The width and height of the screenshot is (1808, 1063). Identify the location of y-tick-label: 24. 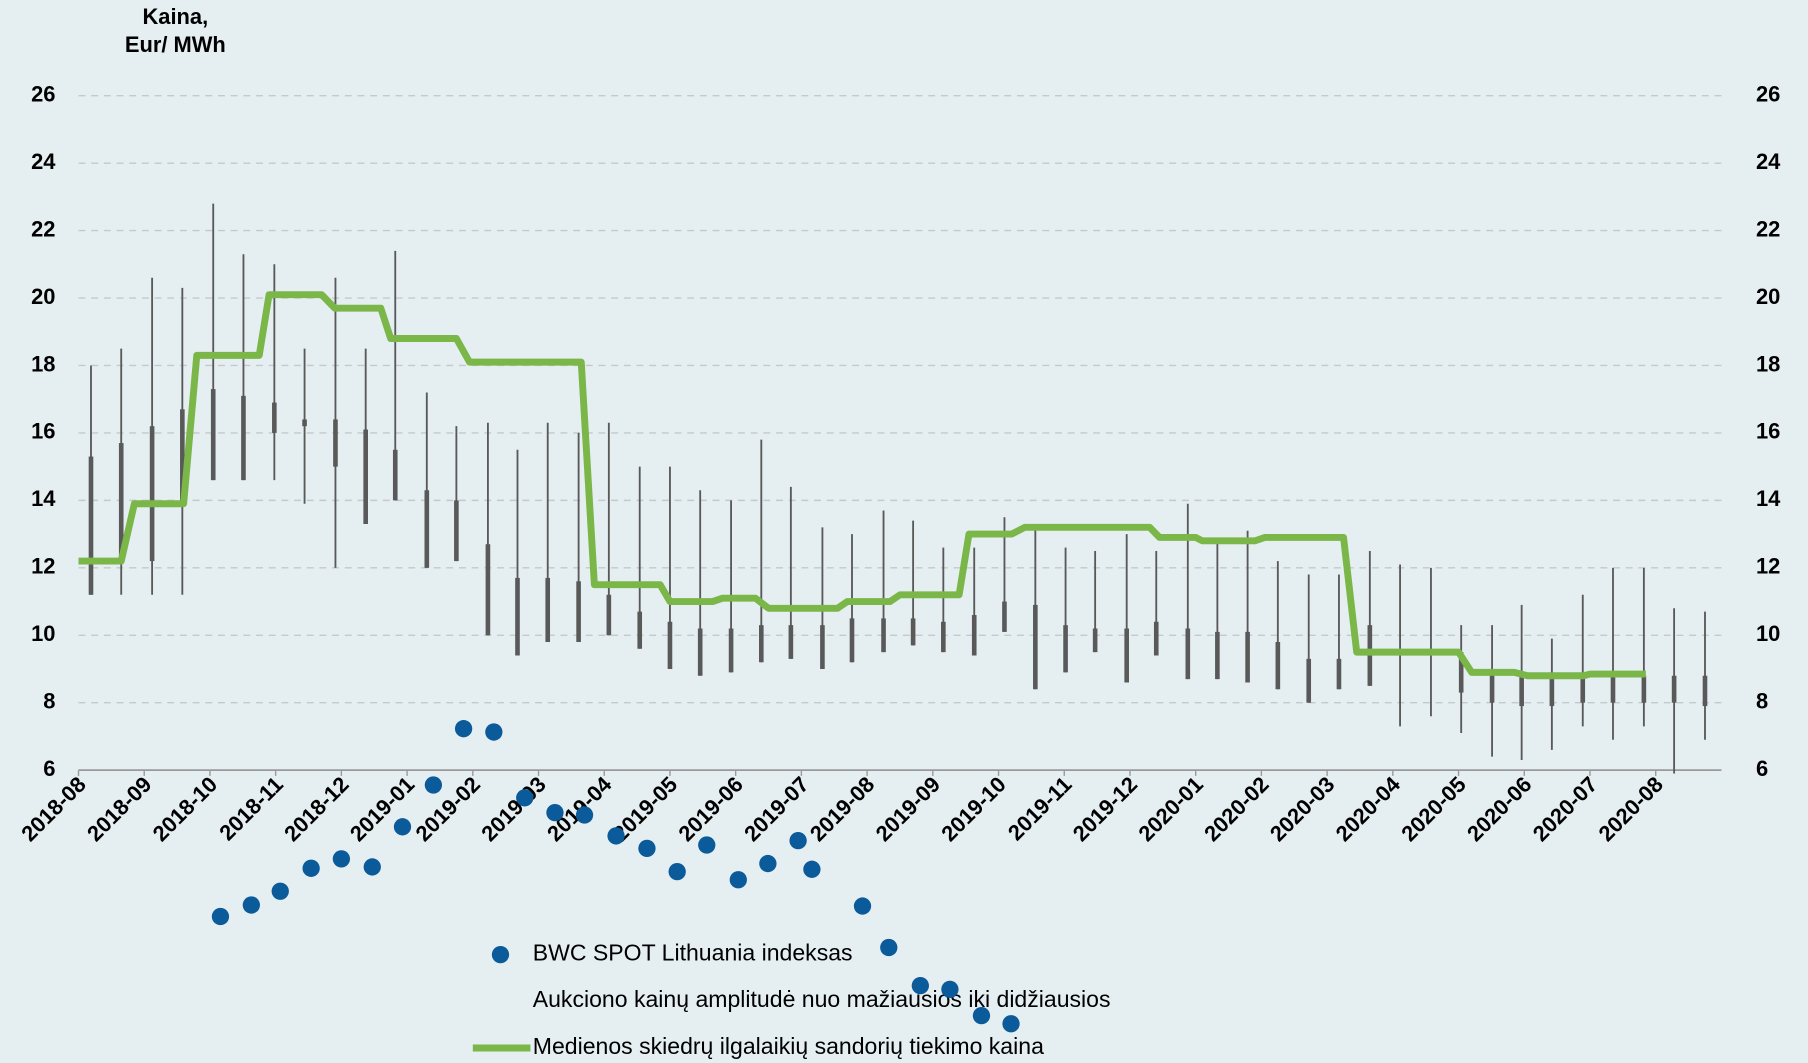
(43, 161).